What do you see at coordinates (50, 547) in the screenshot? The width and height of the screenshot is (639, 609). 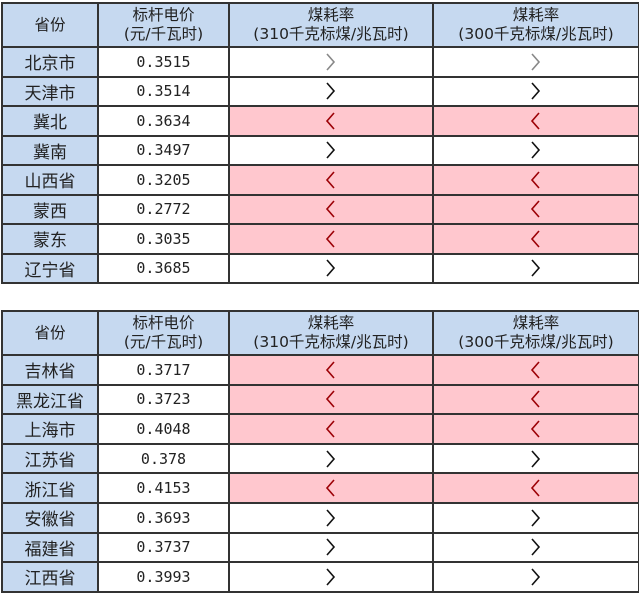 I see `province-cell: 福建省` at bounding box center [50, 547].